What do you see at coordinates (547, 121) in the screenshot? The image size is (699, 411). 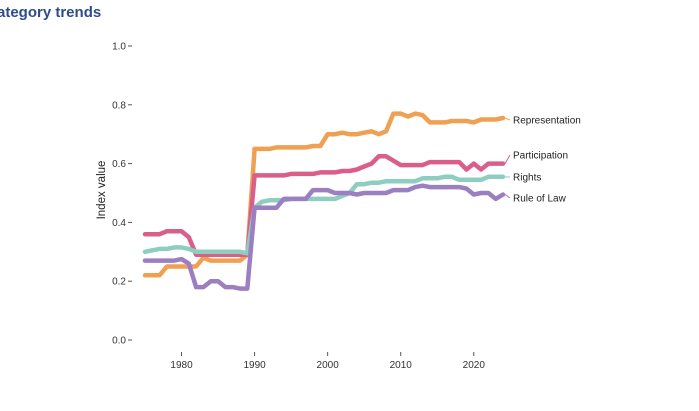 I see `legend-label-representation: Representation` at bounding box center [547, 121].